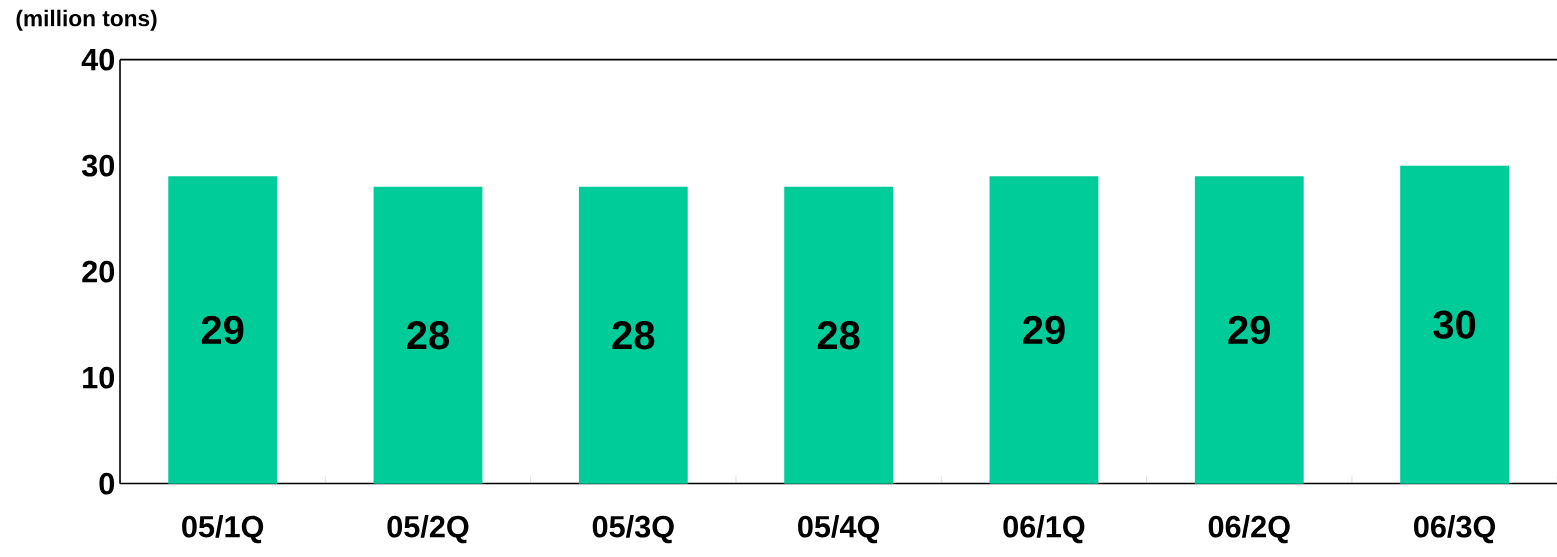  What do you see at coordinates (839, 529) in the screenshot?
I see `x-tick-label: 05/4Q` at bounding box center [839, 529].